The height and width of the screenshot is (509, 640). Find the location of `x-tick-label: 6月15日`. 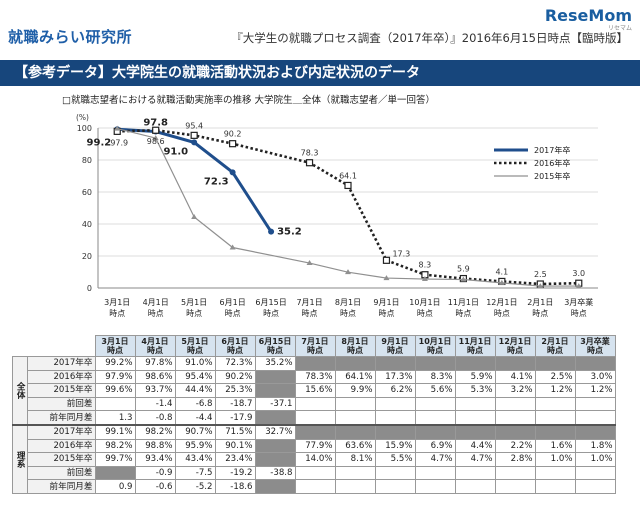

x-tick-label: 6月15日 is located at coordinates (270, 302).